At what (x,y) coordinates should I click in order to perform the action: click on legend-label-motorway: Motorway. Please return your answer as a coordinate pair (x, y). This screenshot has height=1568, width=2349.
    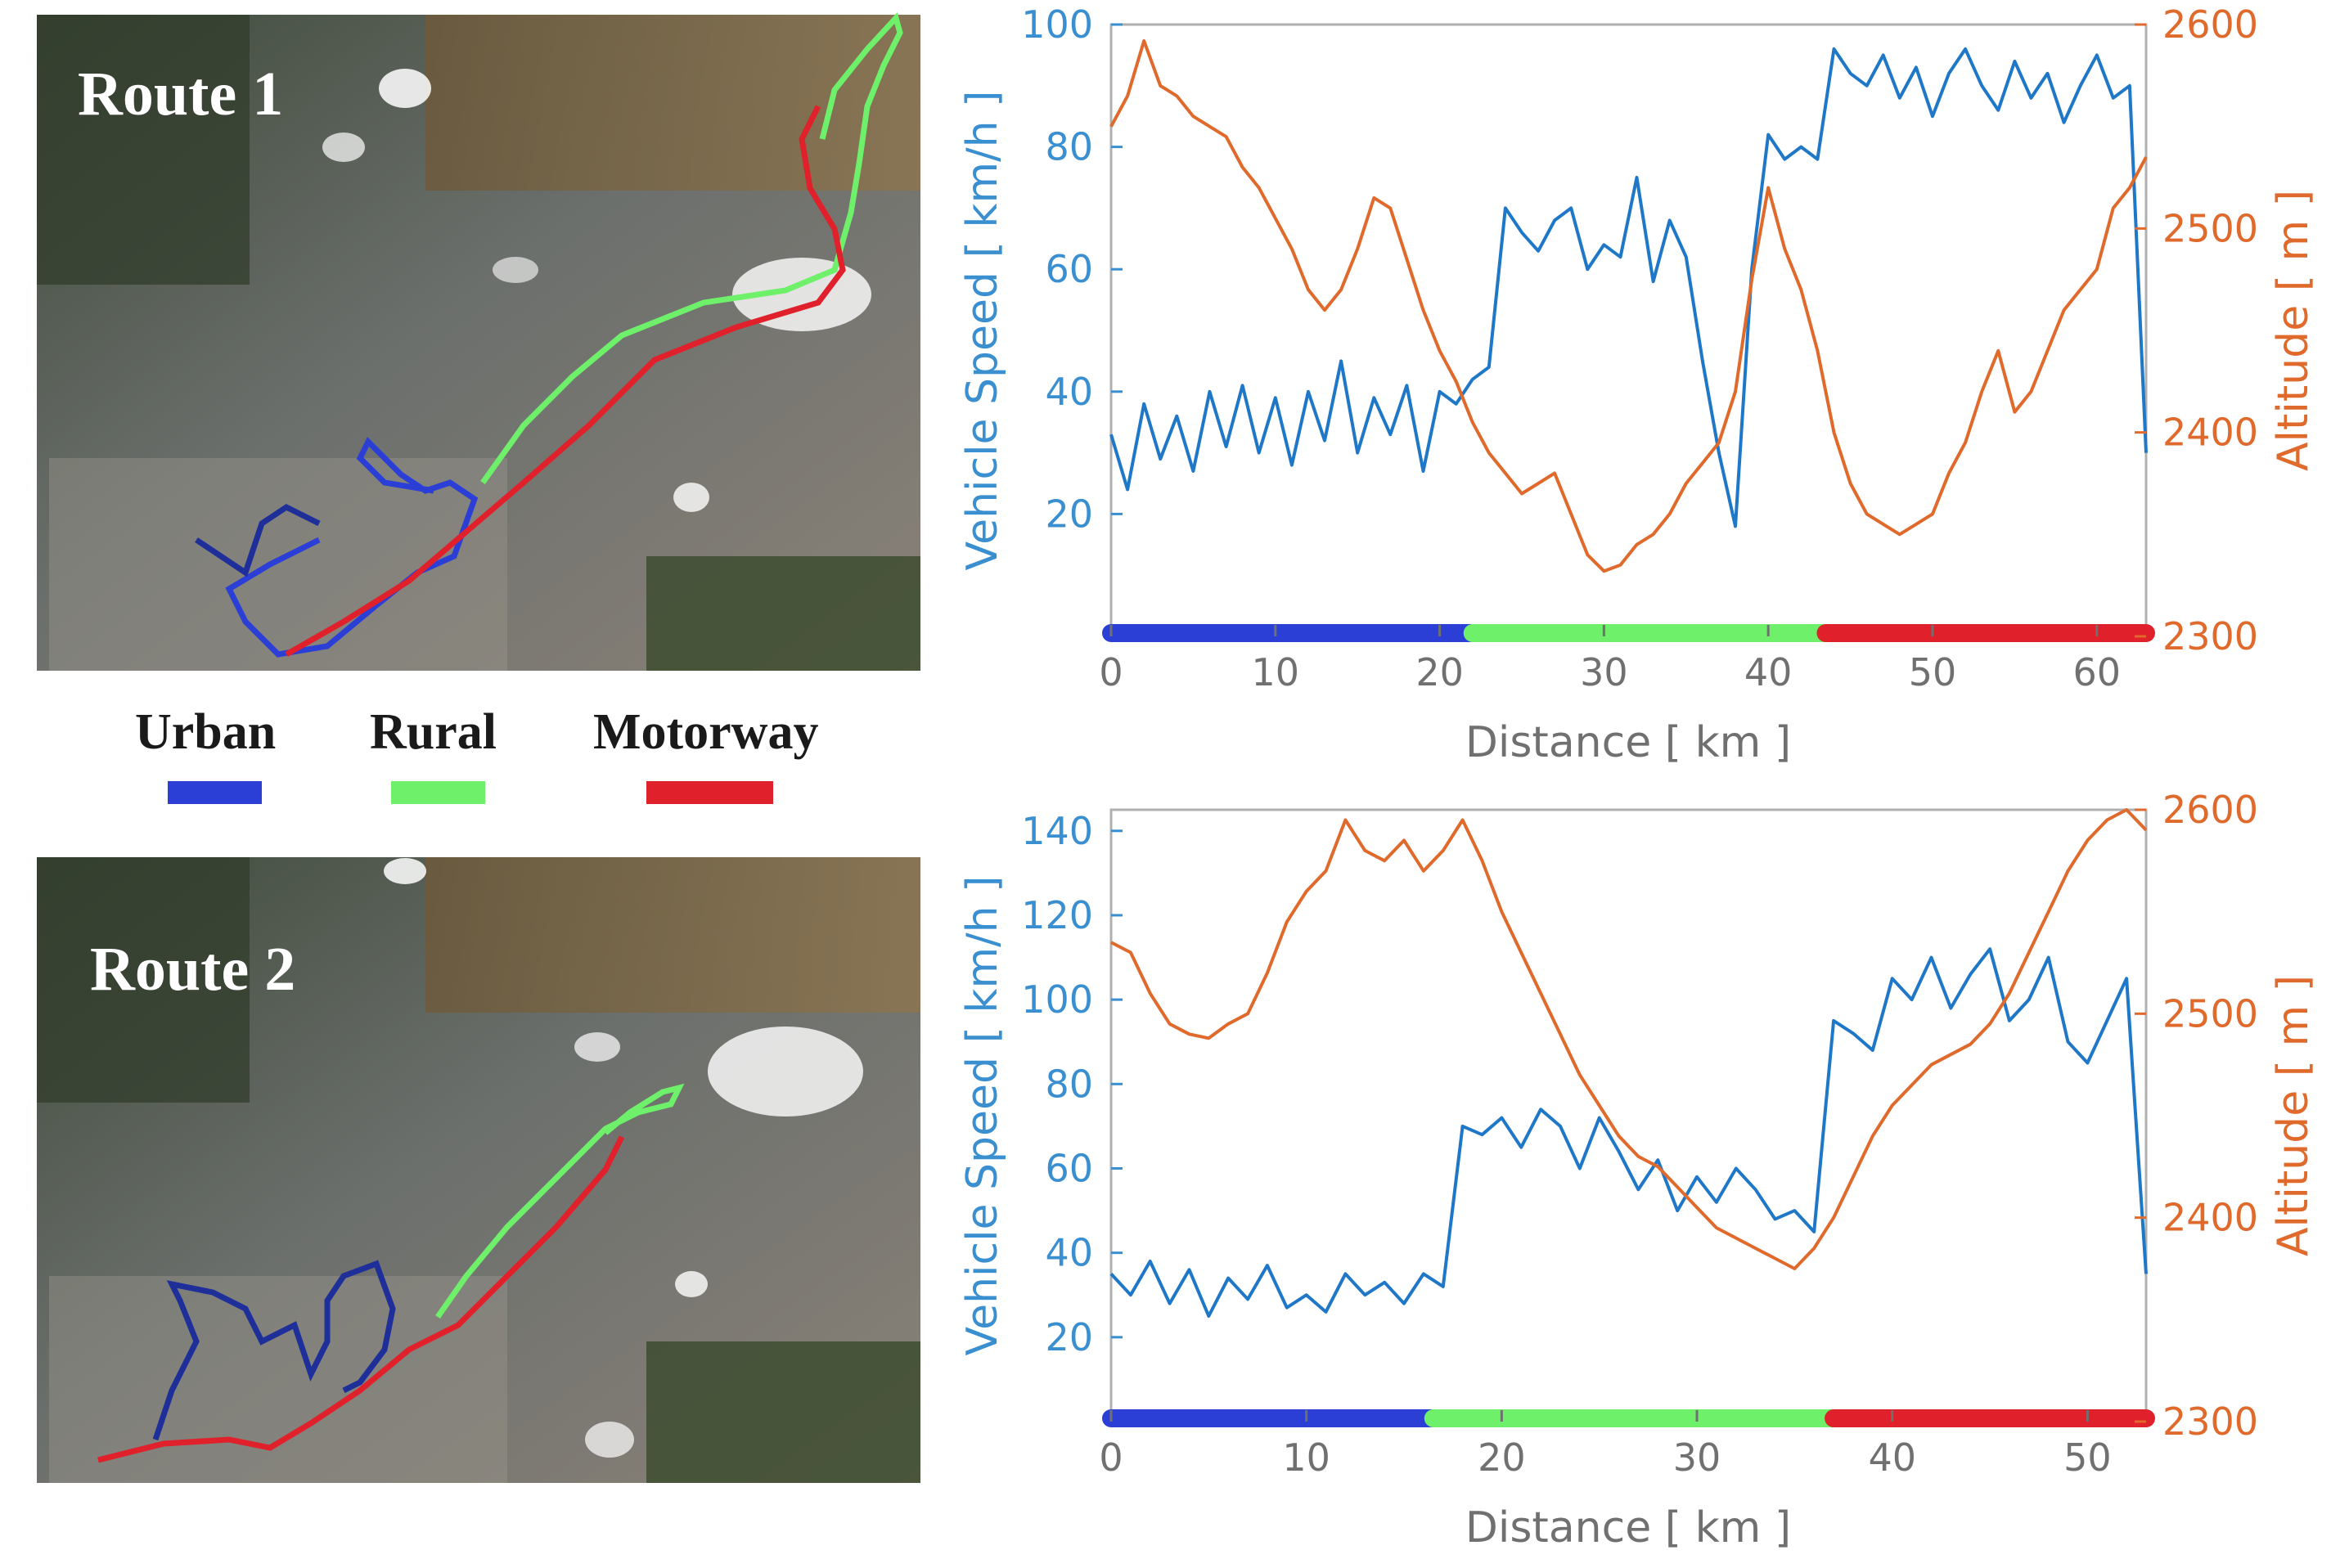
    Looking at the image, I should click on (706, 732).